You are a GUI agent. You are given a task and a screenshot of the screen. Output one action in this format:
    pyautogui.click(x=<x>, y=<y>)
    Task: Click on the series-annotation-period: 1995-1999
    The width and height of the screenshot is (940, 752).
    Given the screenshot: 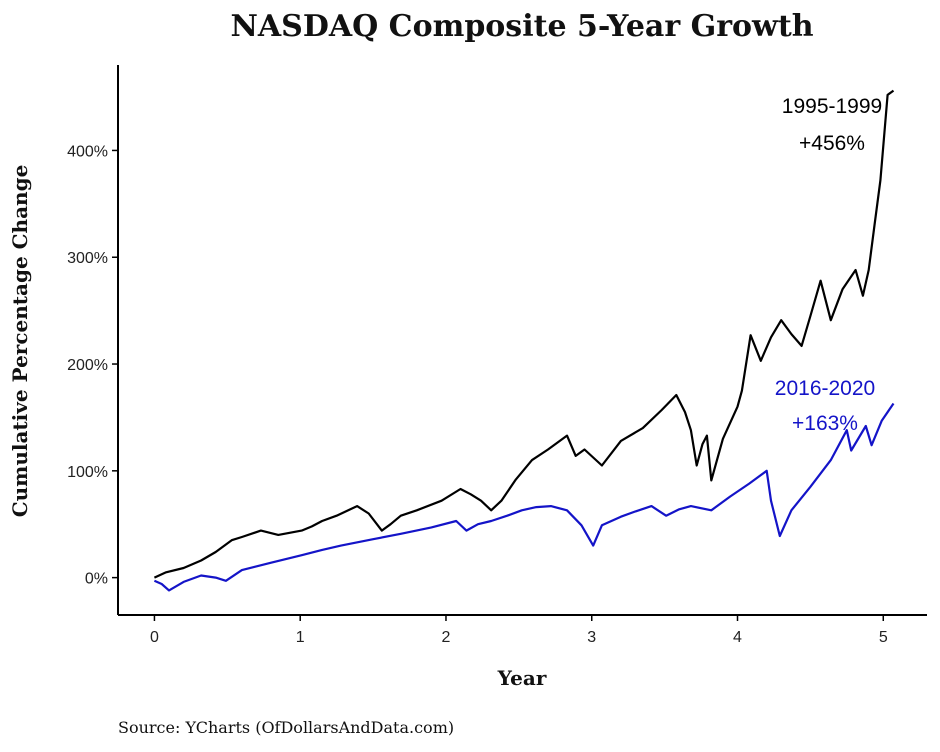 What is the action you would take?
    pyautogui.click(x=832, y=106)
    